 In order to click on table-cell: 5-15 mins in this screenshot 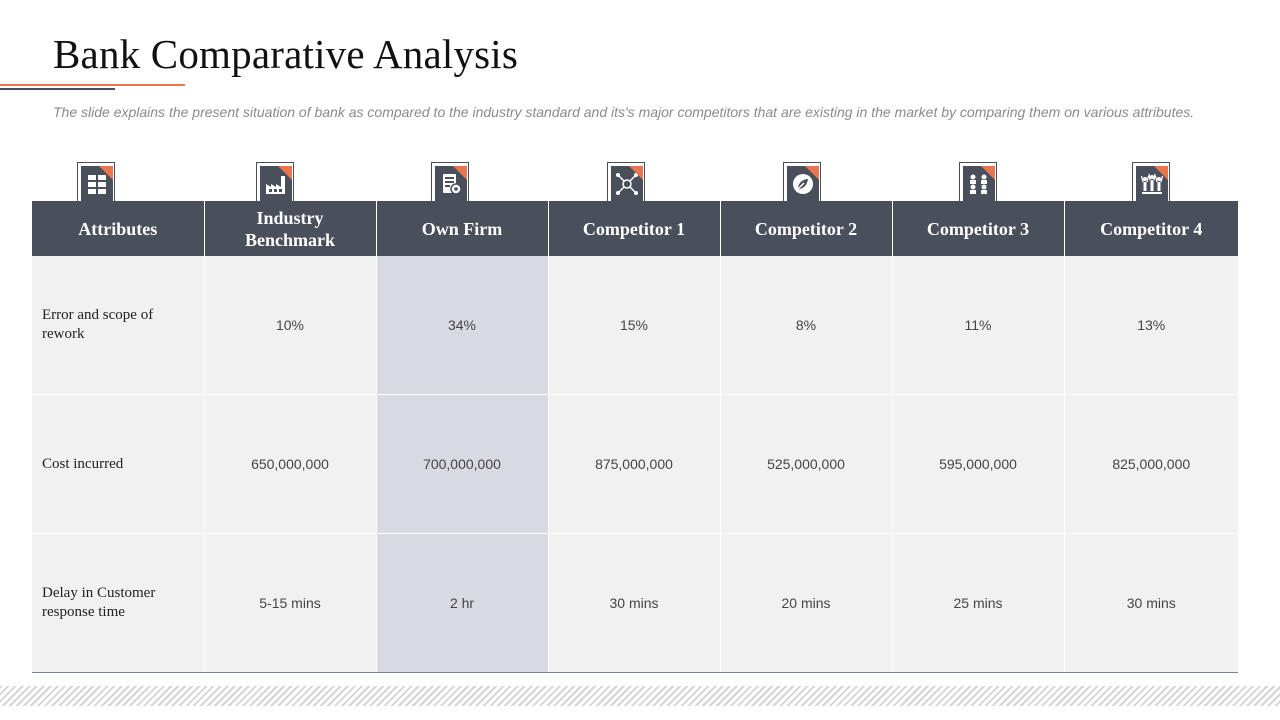, I will do `click(290, 603)`.